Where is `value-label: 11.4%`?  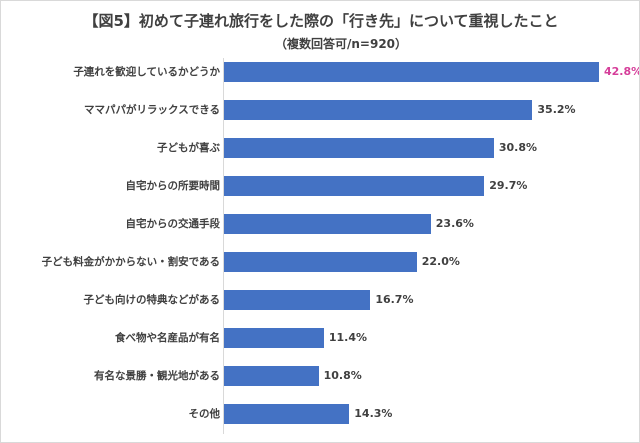
value-label: 11.4% is located at coordinates (348, 337).